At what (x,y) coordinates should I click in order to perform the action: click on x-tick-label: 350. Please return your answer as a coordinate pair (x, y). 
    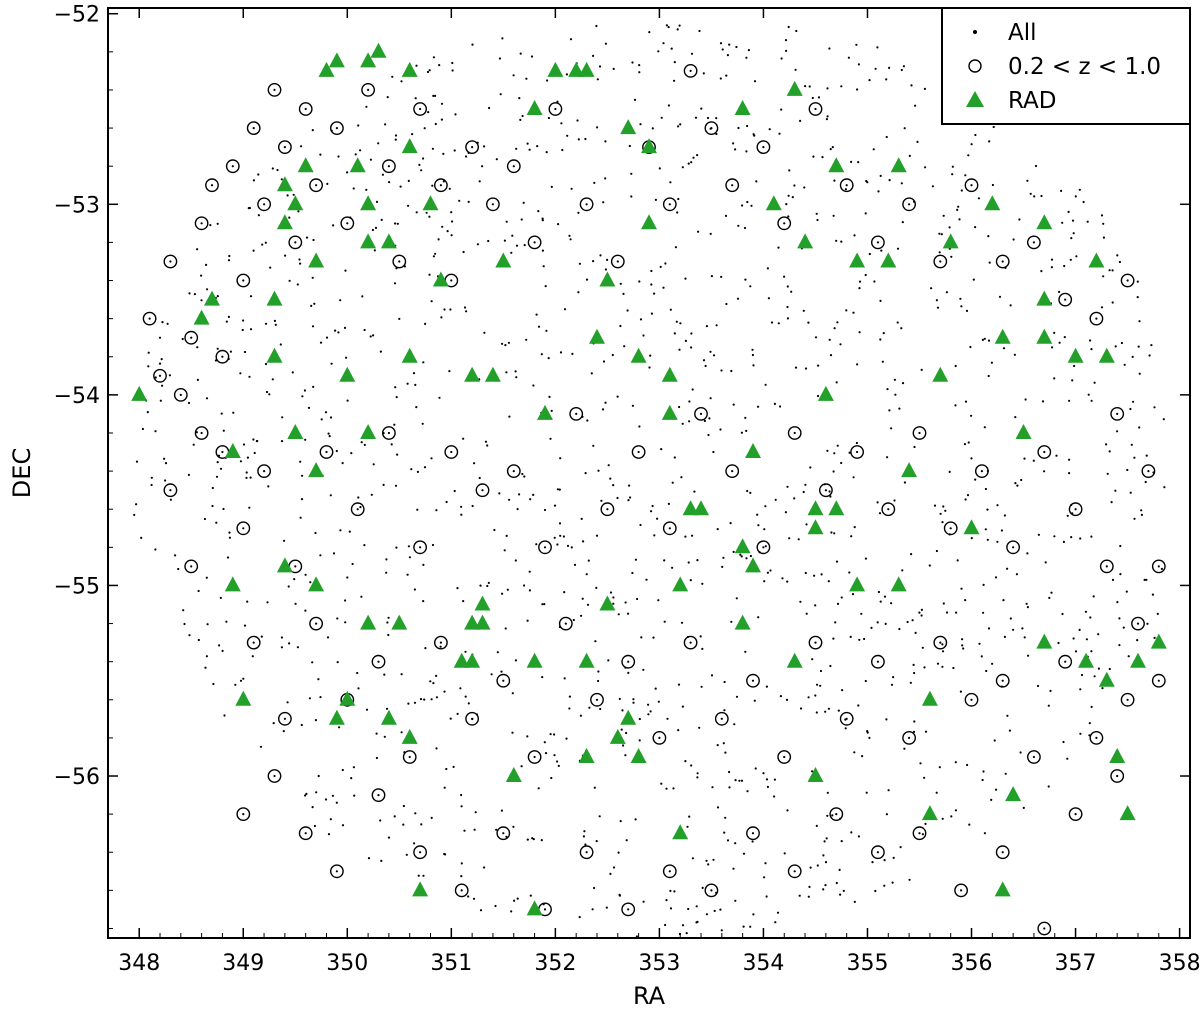
    Looking at the image, I should click on (347, 963).